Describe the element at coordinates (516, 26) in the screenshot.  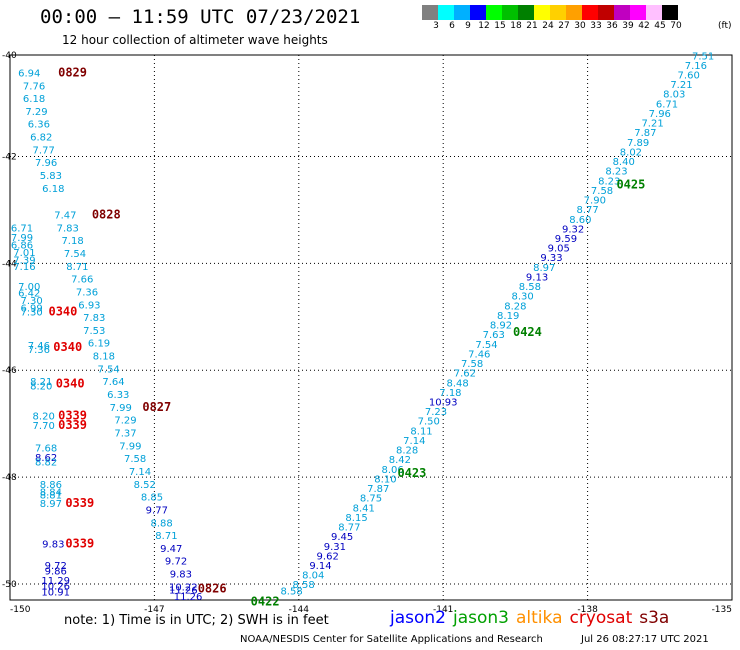
I see `color-scale-label: 18` at that location.